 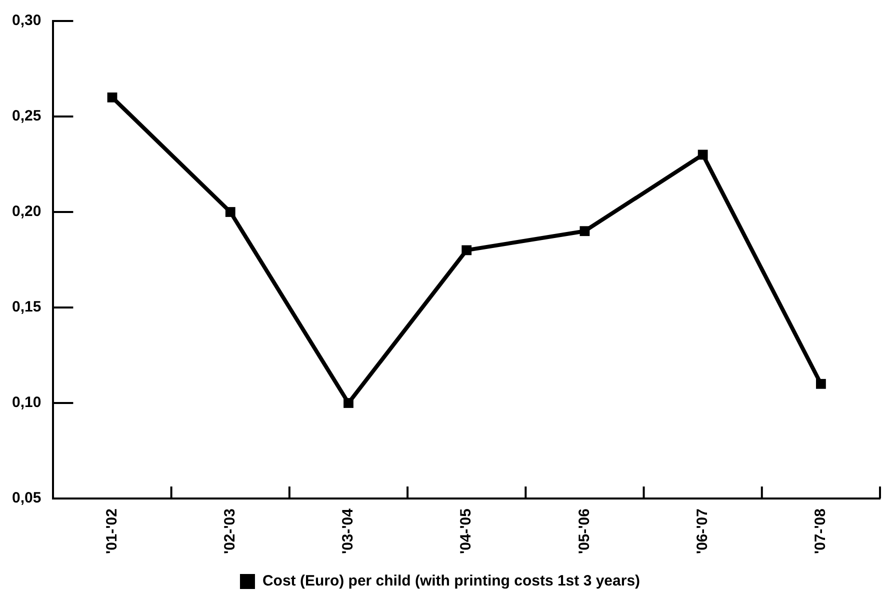 What do you see at coordinates (466, 531) in the screenshot?
I see `x-tick-label: '04-'05` at bounding box center [466, 531].